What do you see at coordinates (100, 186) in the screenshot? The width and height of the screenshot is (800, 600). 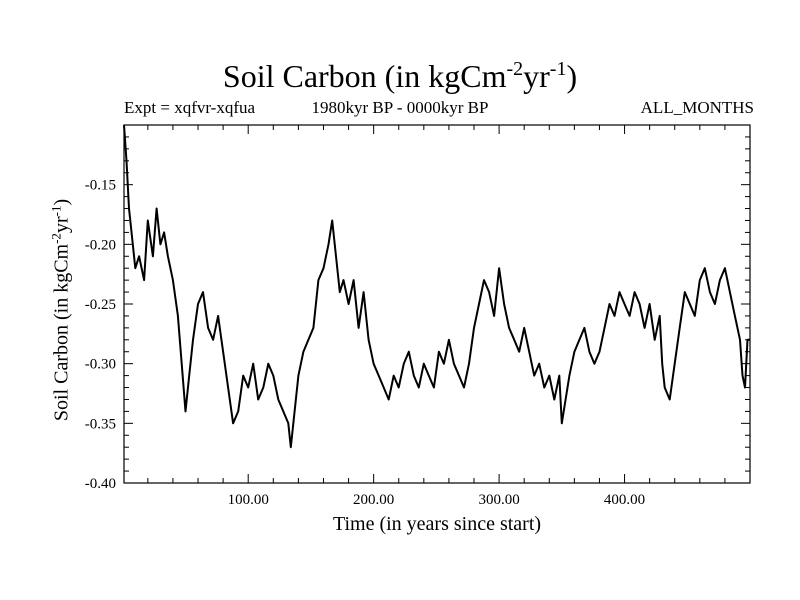 I see `y-tick-label: -0.15` at bounding box center [100, 186].